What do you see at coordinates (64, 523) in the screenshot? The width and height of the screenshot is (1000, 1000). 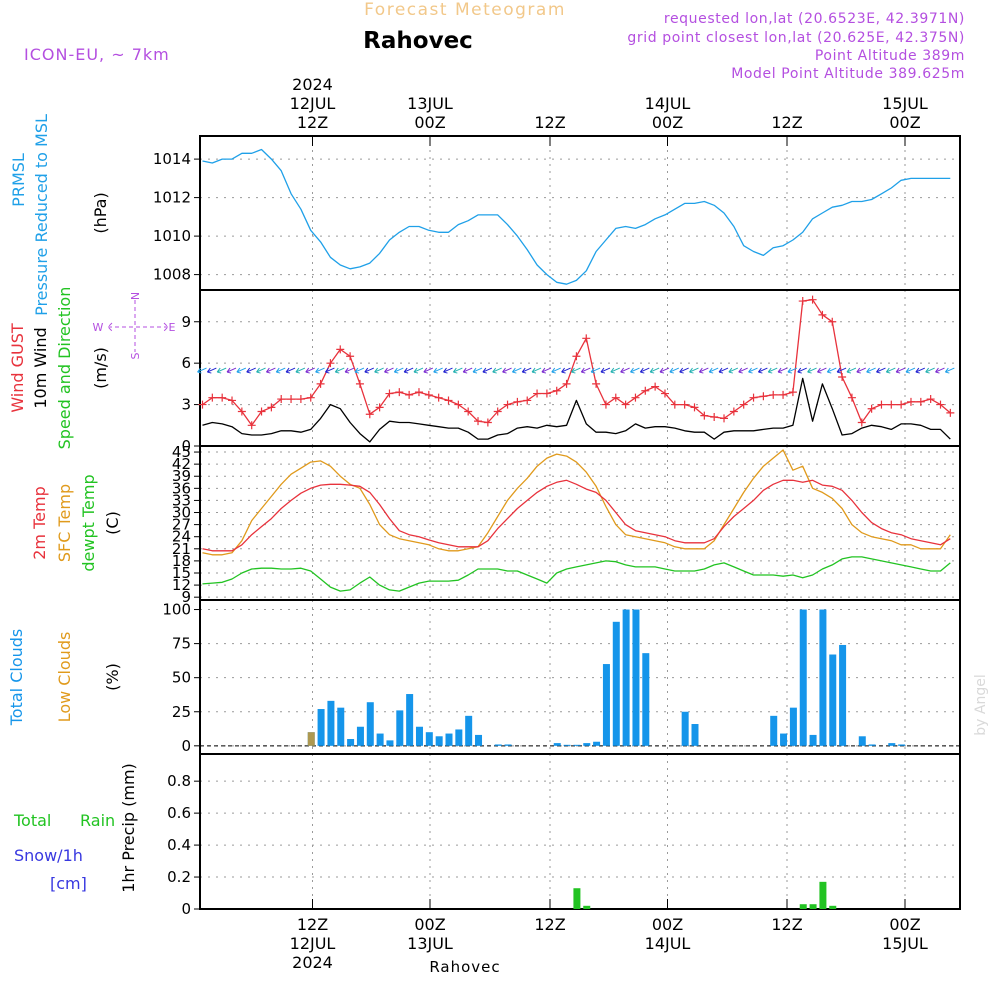 I see `panel-label: SFC Temp` at bounding box center [64, 523].